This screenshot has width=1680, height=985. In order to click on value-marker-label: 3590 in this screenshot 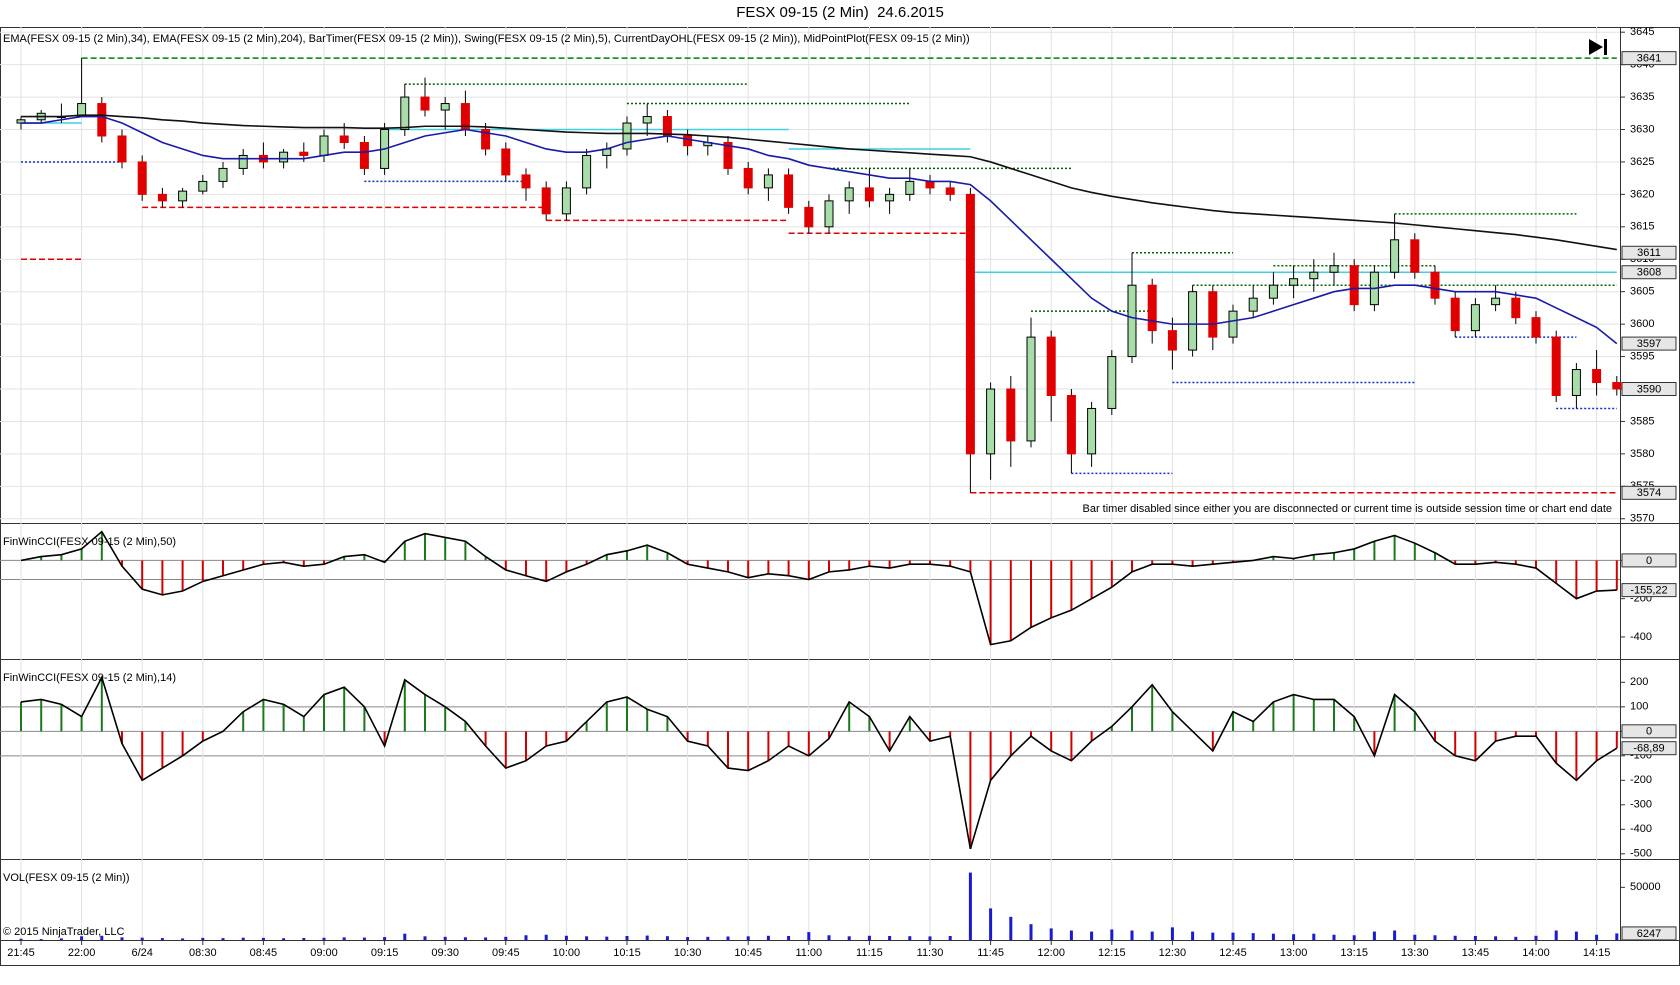, I will do `click(1649, 389)`.